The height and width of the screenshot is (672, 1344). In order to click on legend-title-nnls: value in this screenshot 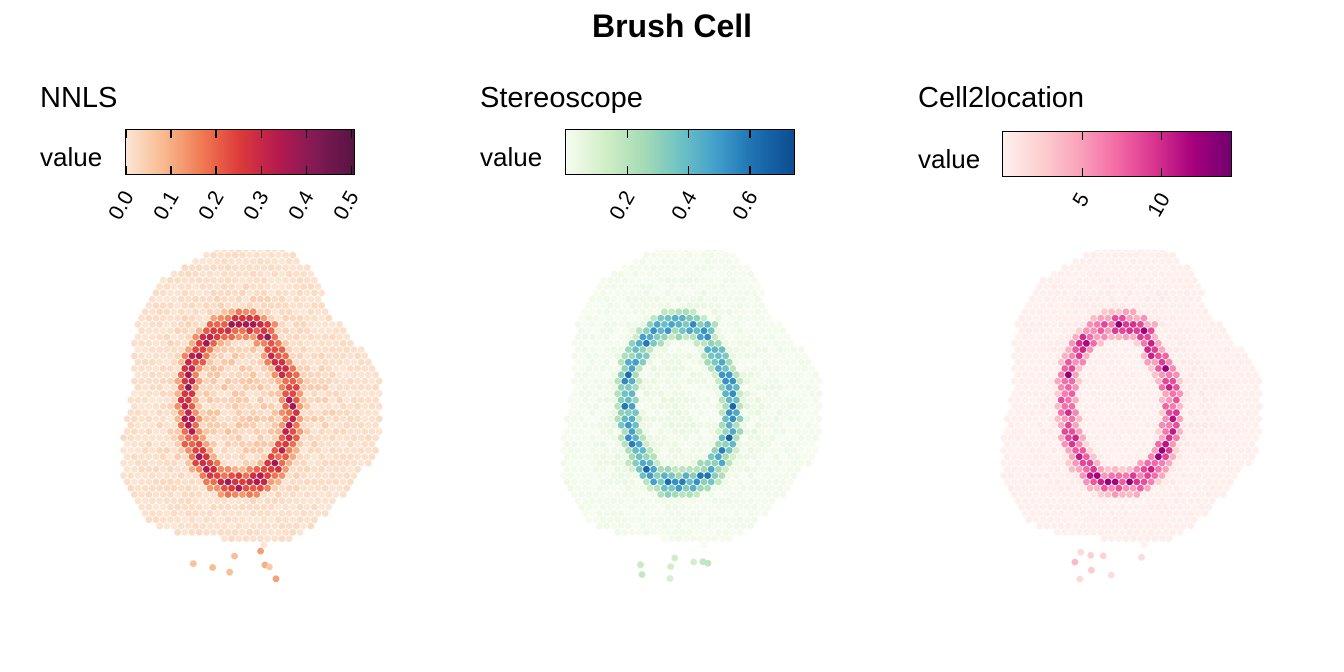, I will do `click(71, 157)`.